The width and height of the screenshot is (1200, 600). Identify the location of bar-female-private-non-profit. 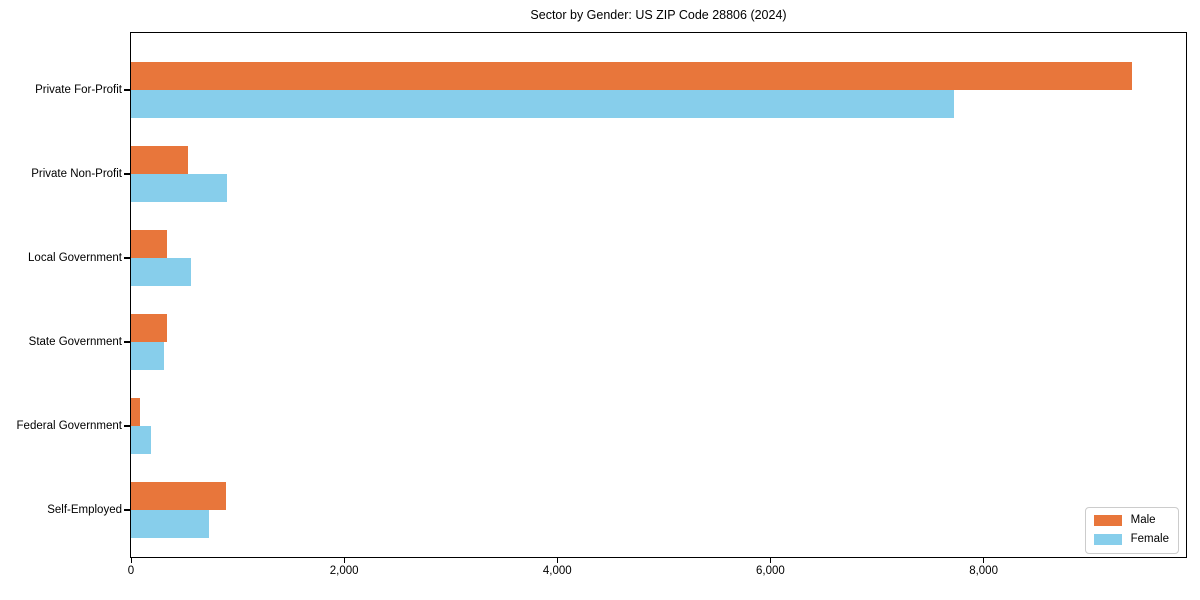
(179, 188).